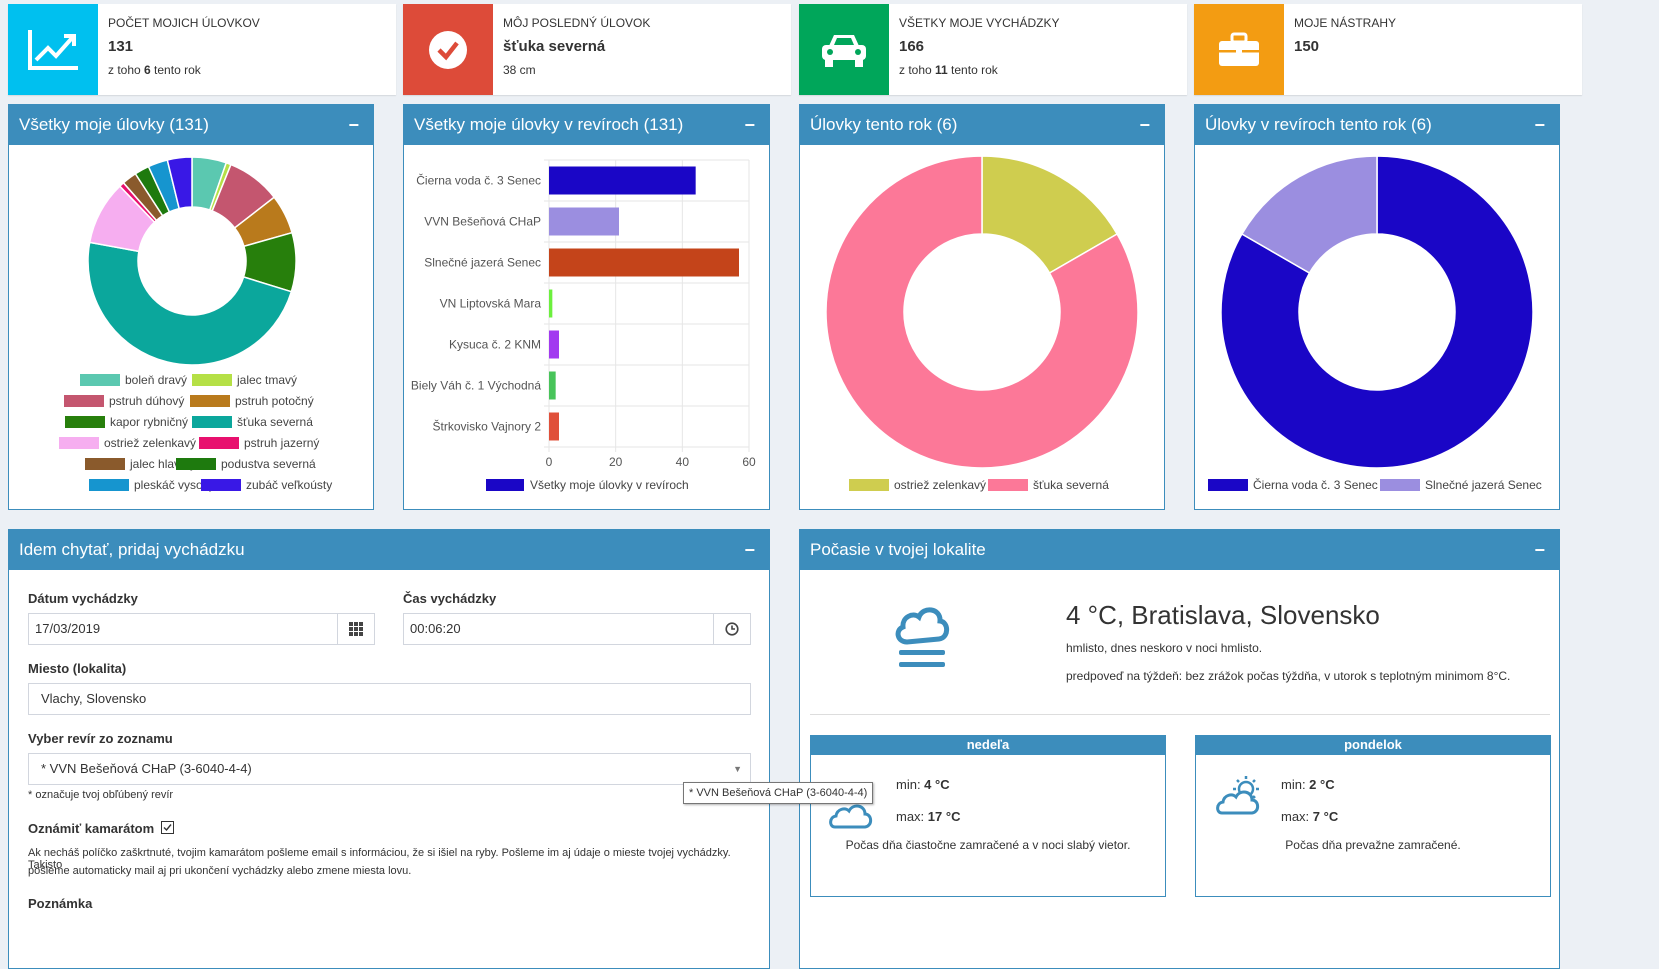  I want to click on legend-item: Slnečné jazerá Senec, so click(1461, 485).